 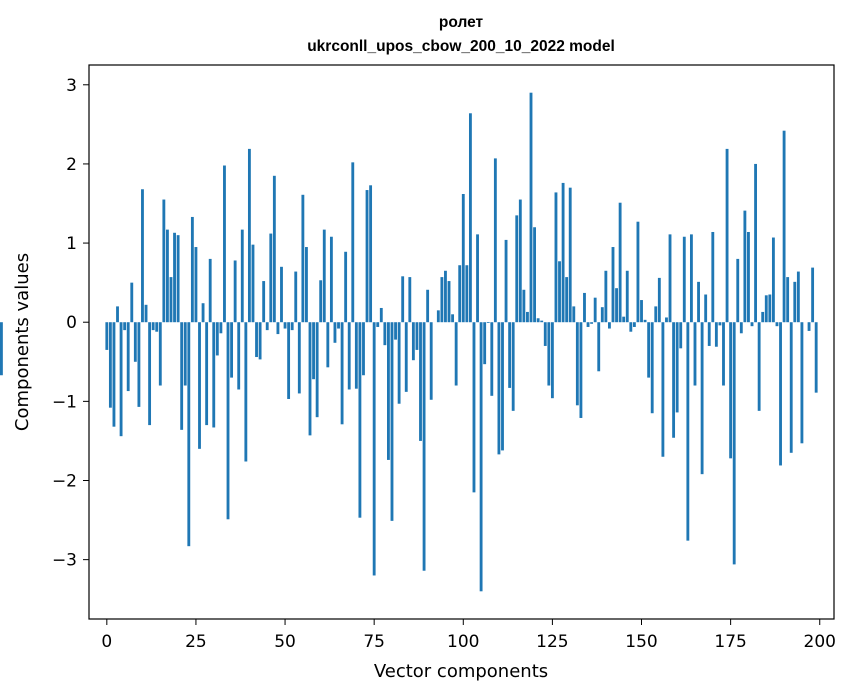 What do you see at coordinates (641, 642) in the screenshot?
I see `x-tick-label: 150` at bounding box center [641, 642].